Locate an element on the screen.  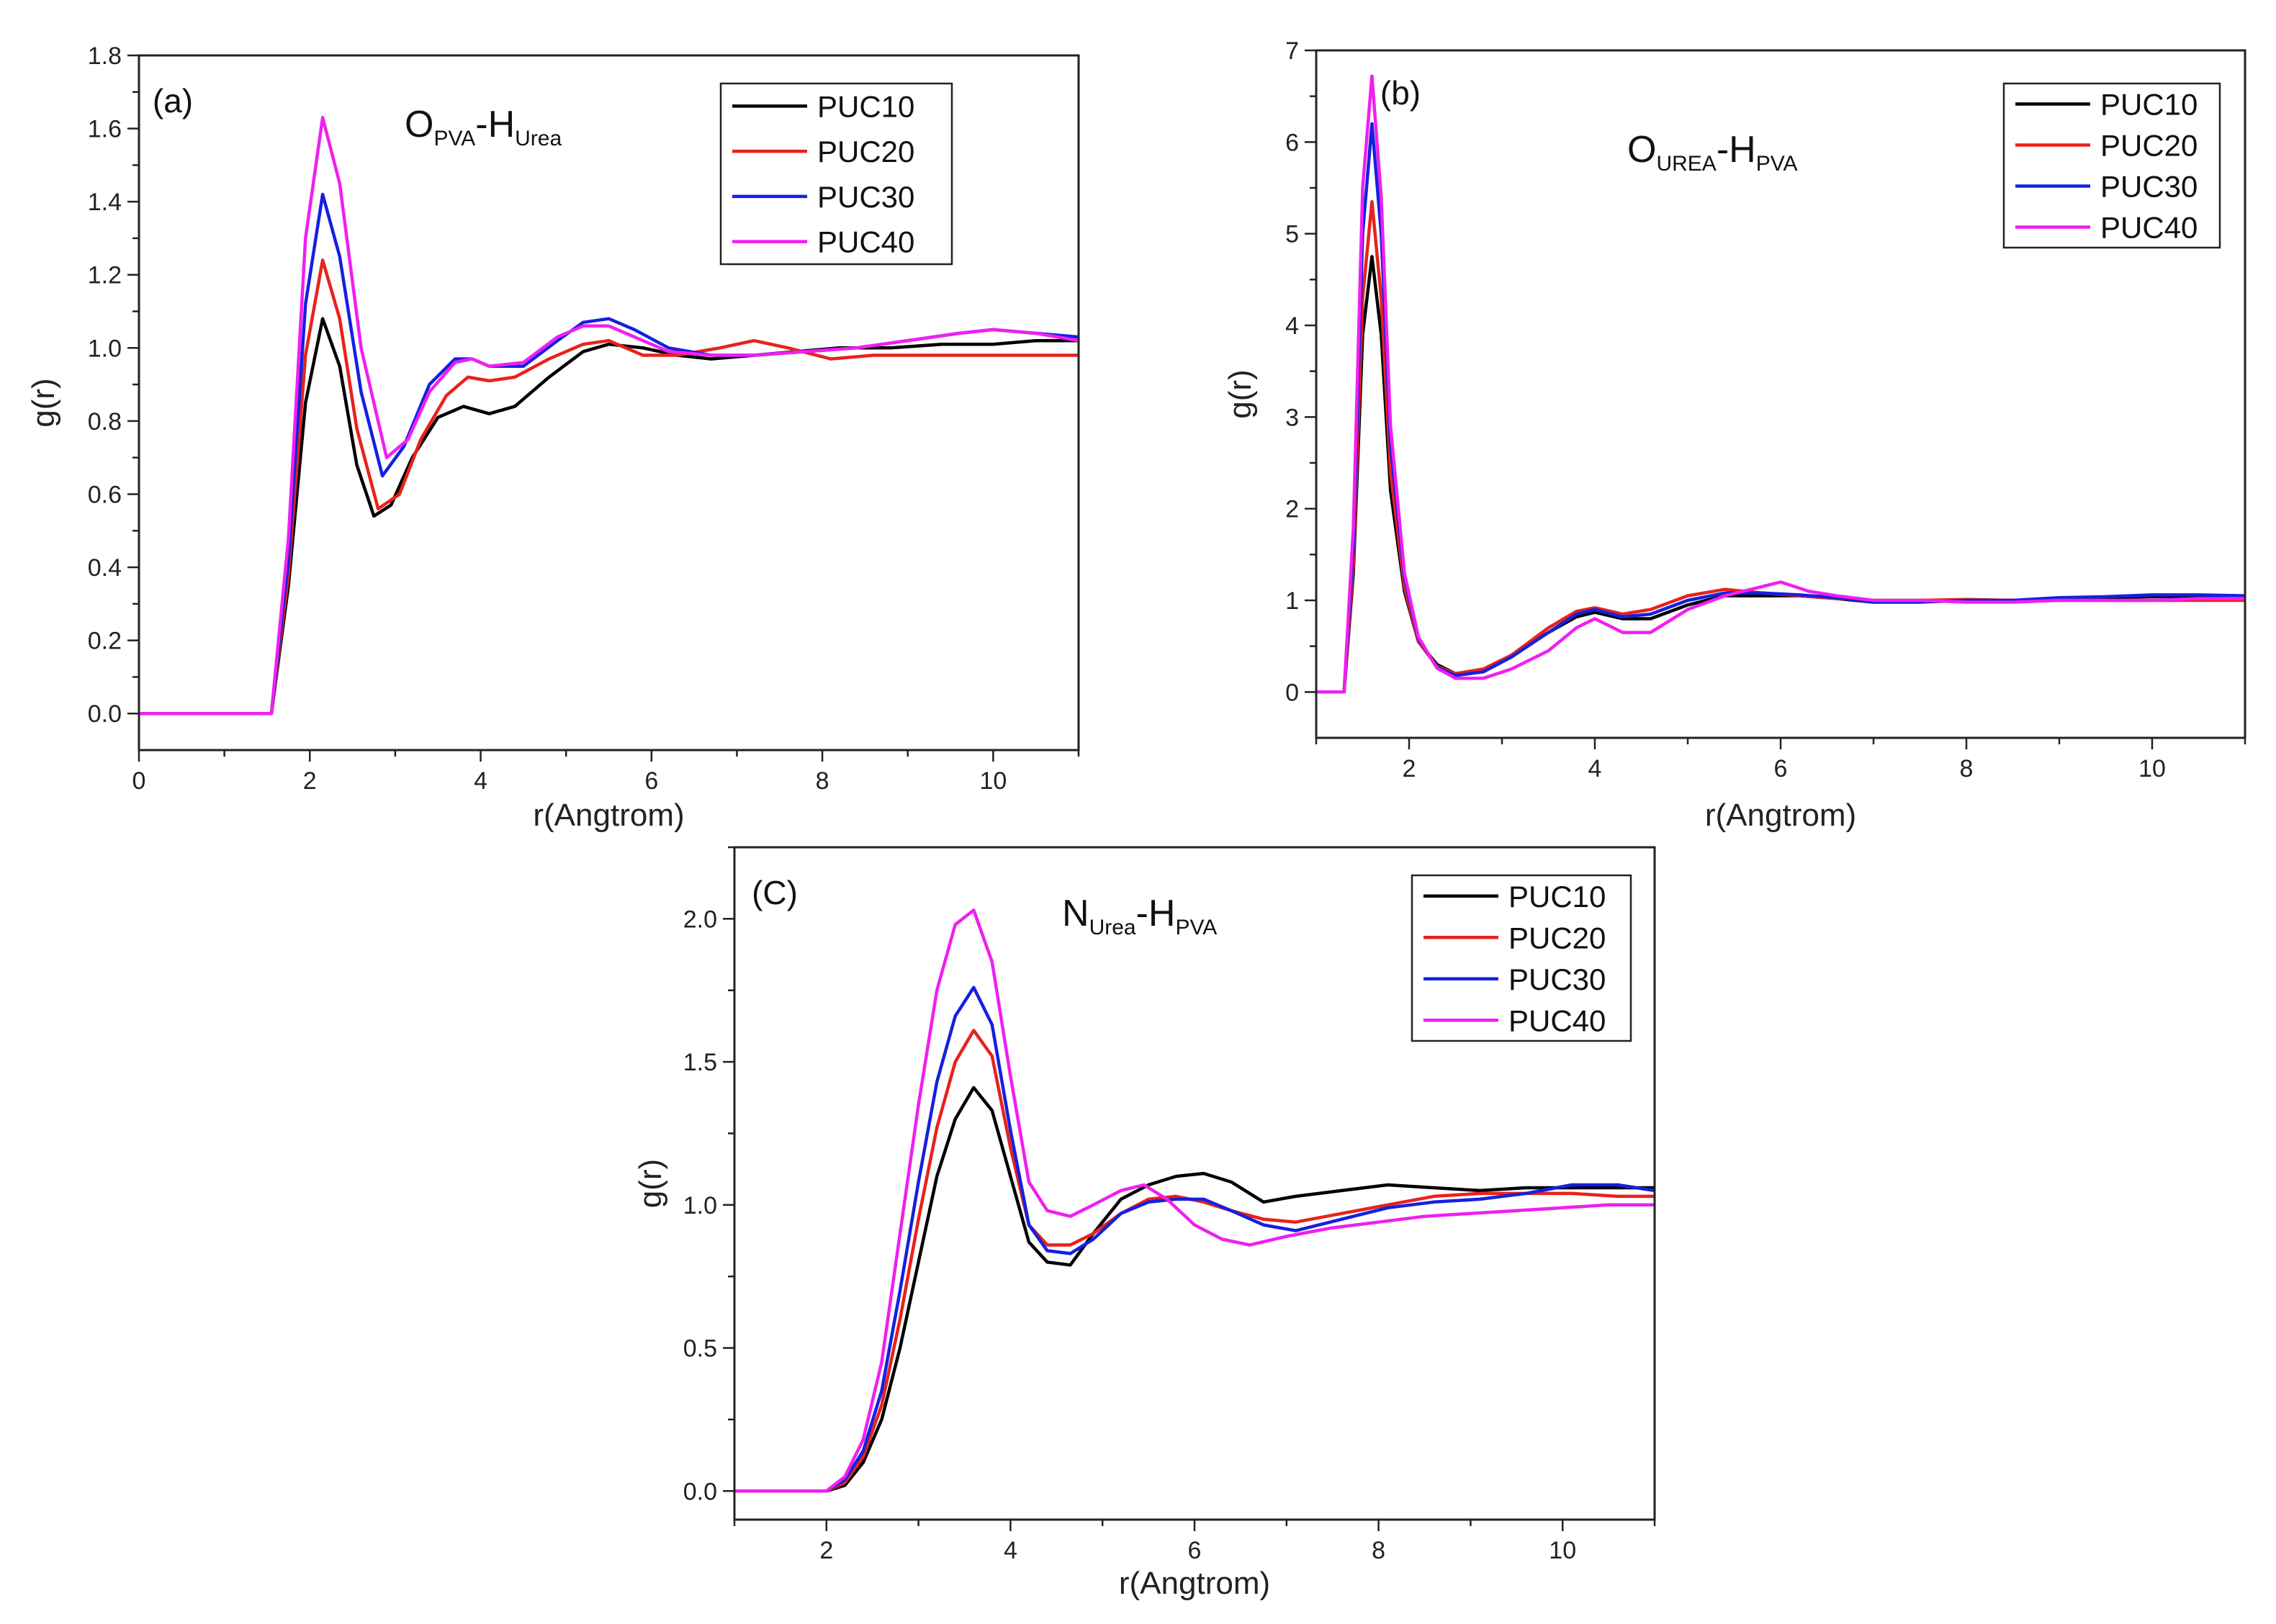
y-tick-label: 1 is located at coordinates (1292, 601).